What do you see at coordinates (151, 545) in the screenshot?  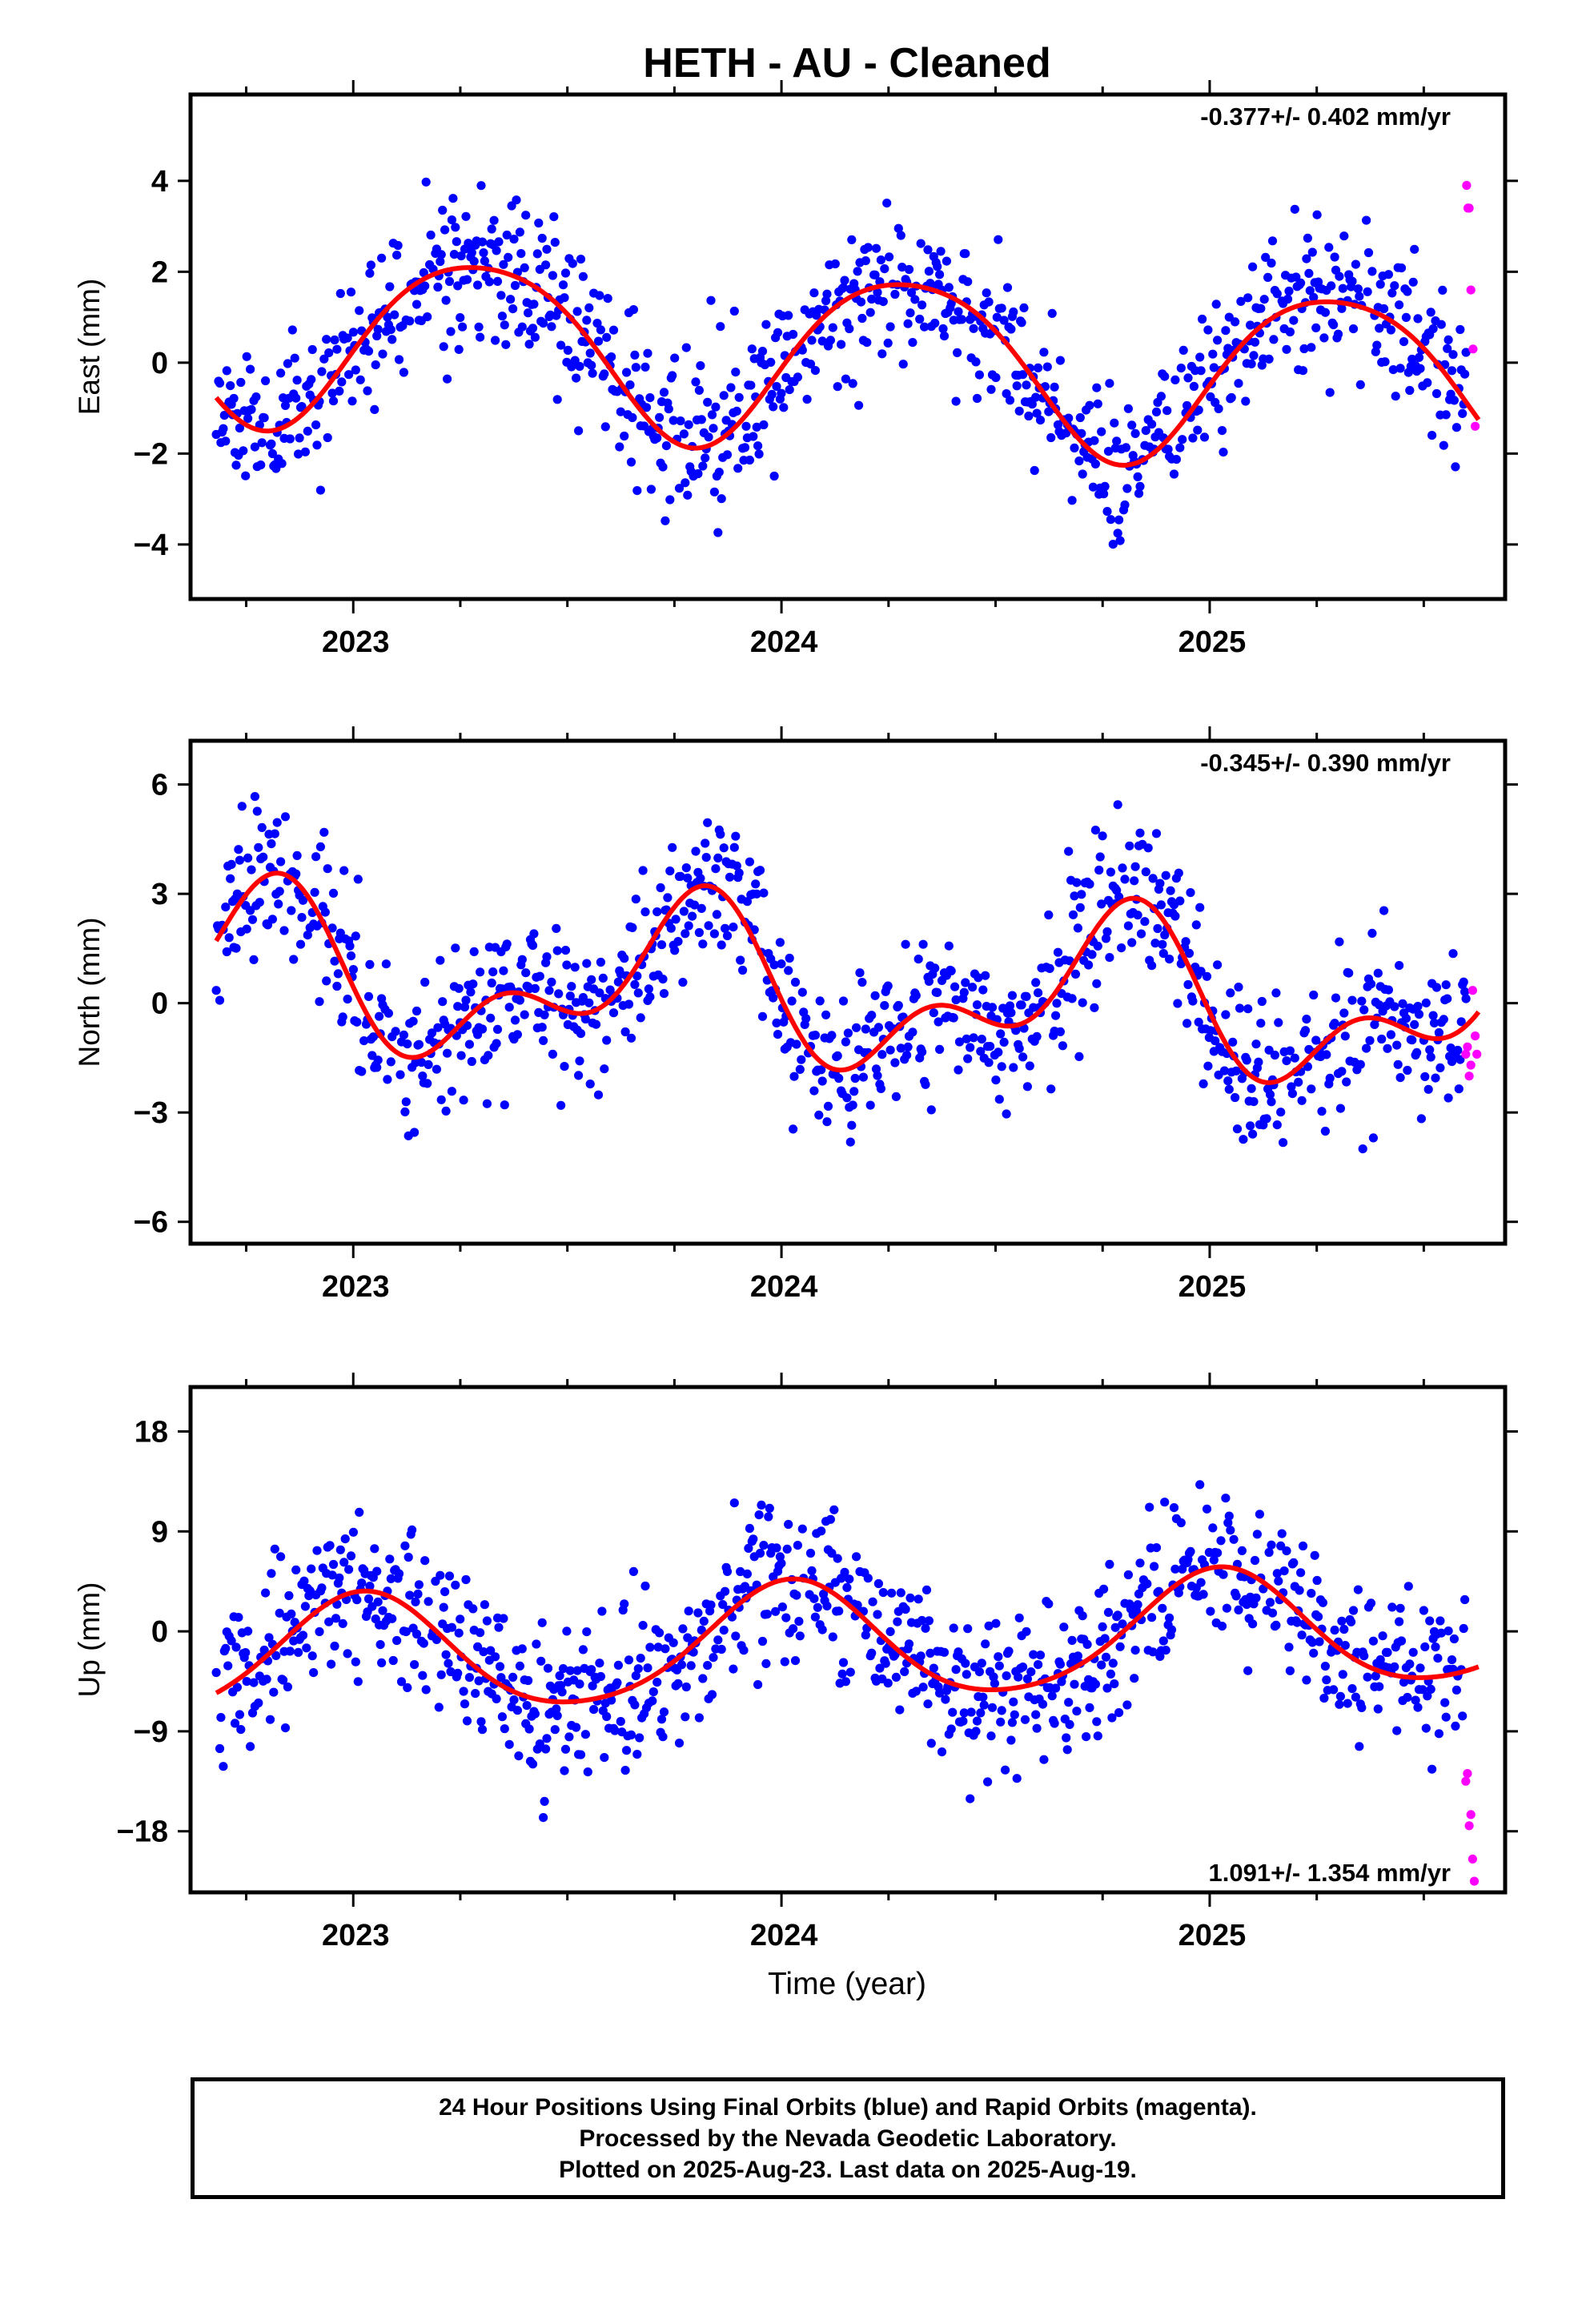 I see `east-ytick-label: −4` at bounding box center [151, 545].